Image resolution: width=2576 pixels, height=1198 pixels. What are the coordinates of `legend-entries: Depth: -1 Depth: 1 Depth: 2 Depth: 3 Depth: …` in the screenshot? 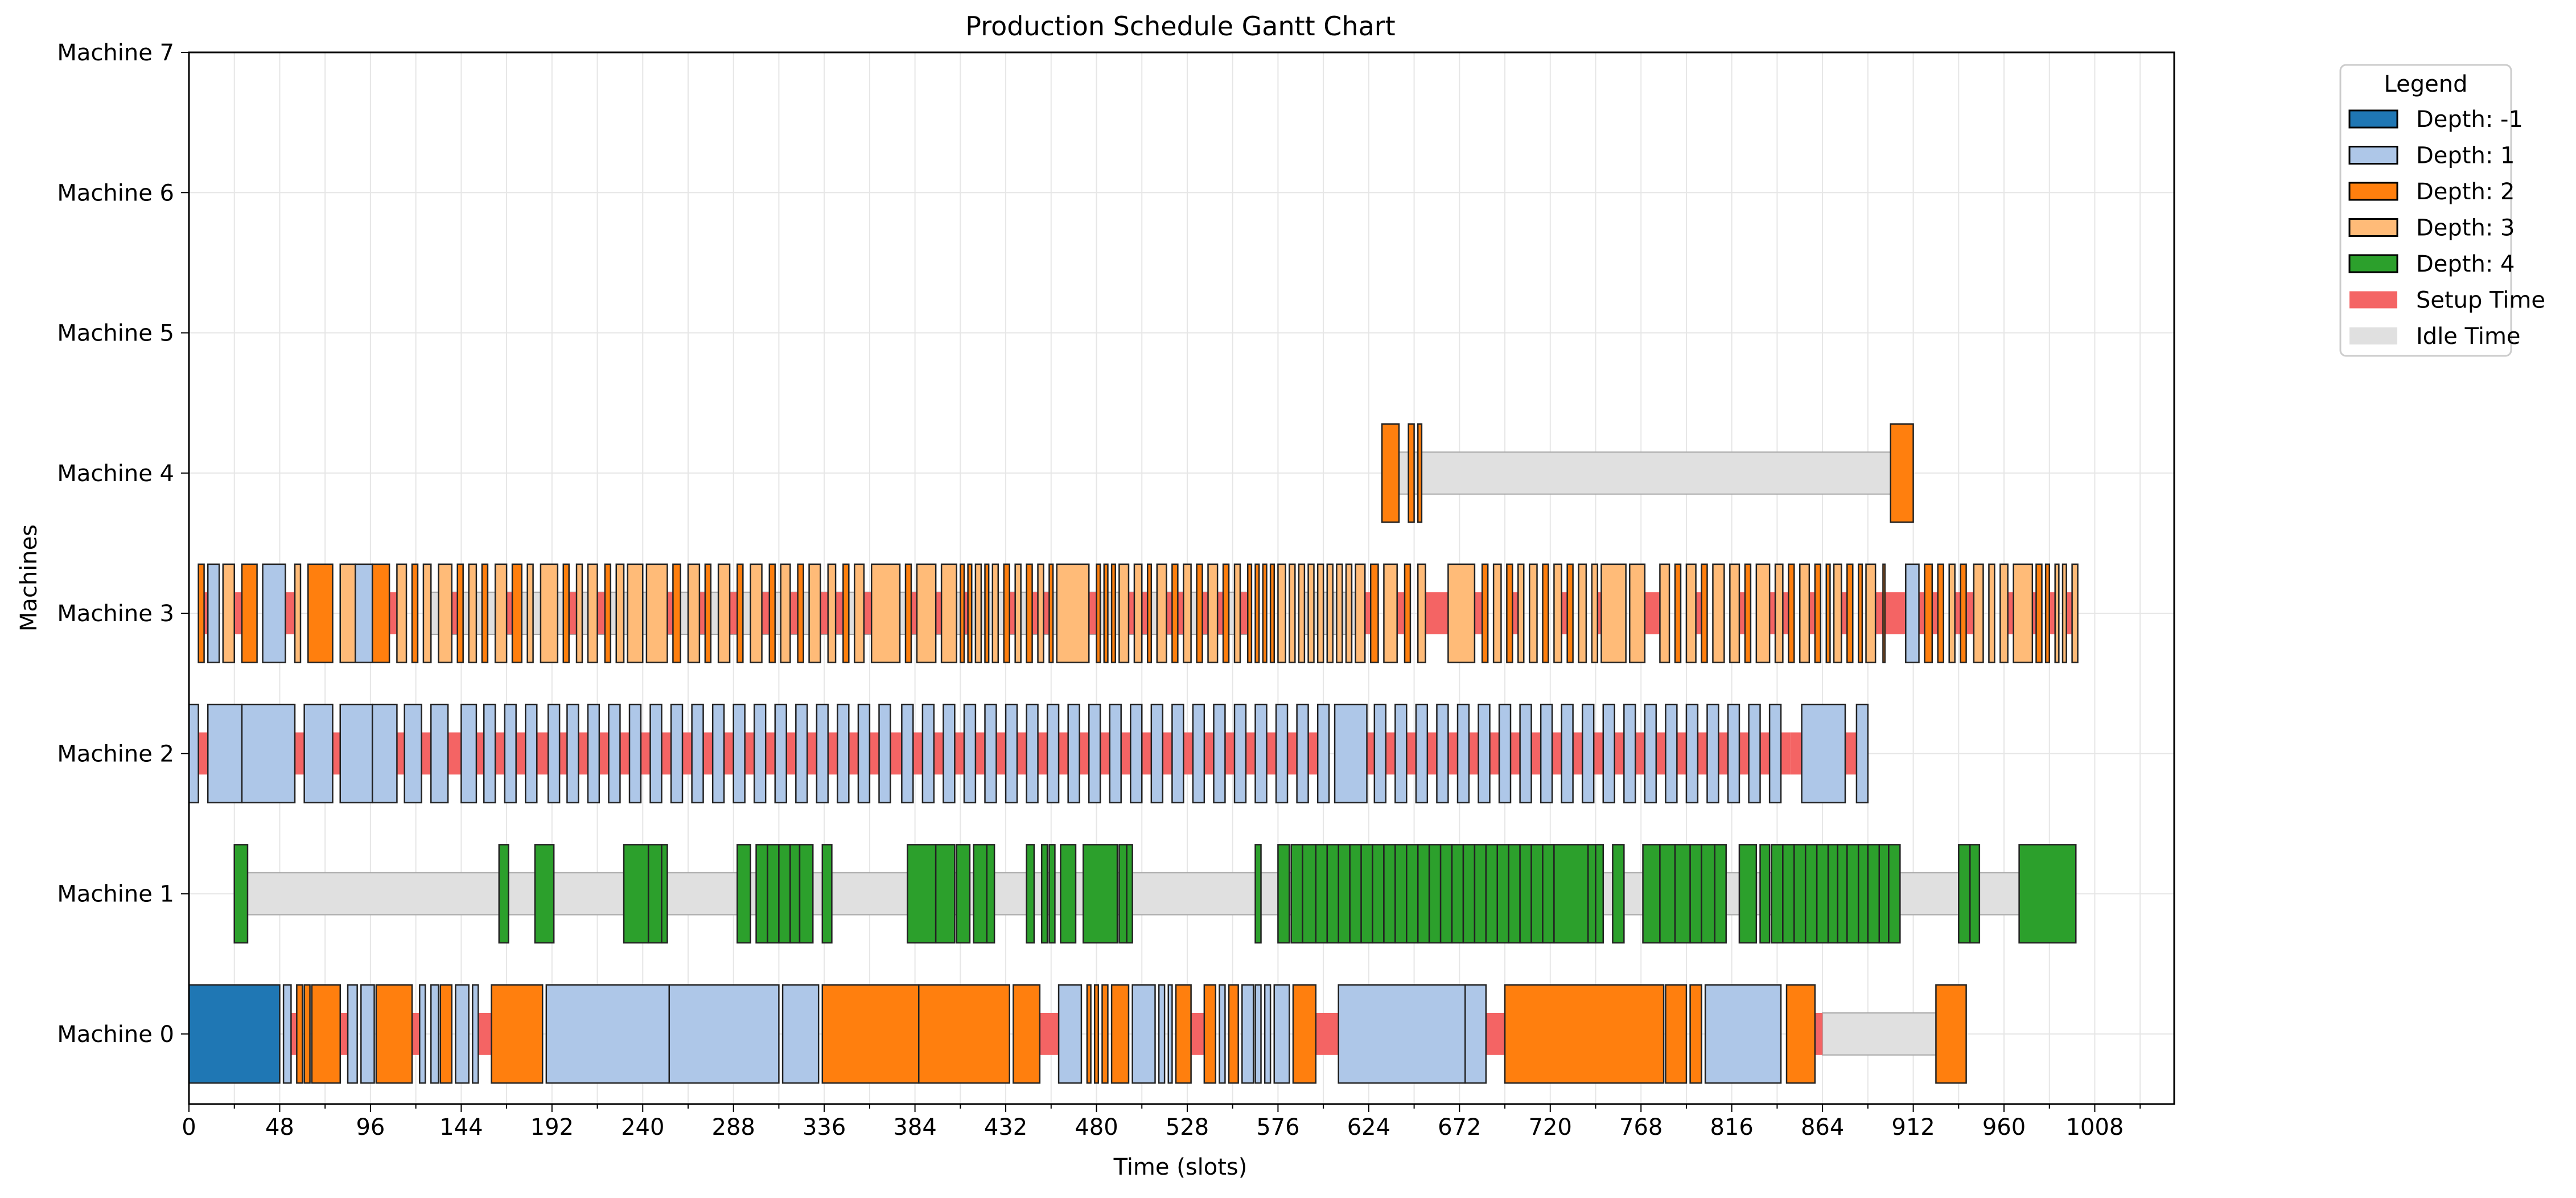 It's located at (2446, 228).